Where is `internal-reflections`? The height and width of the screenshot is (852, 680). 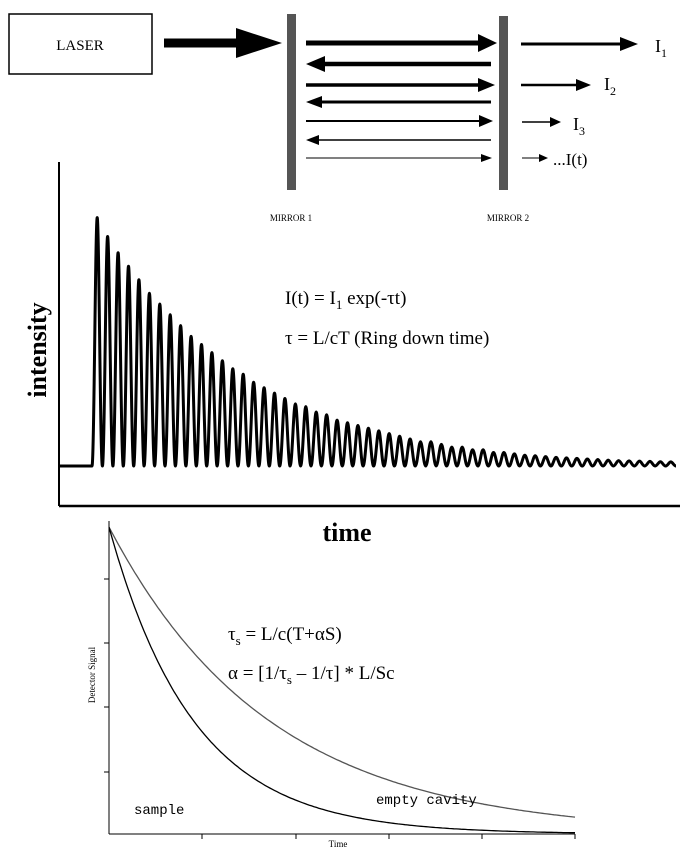
internal-reflections is located at coordinates (401, 98).